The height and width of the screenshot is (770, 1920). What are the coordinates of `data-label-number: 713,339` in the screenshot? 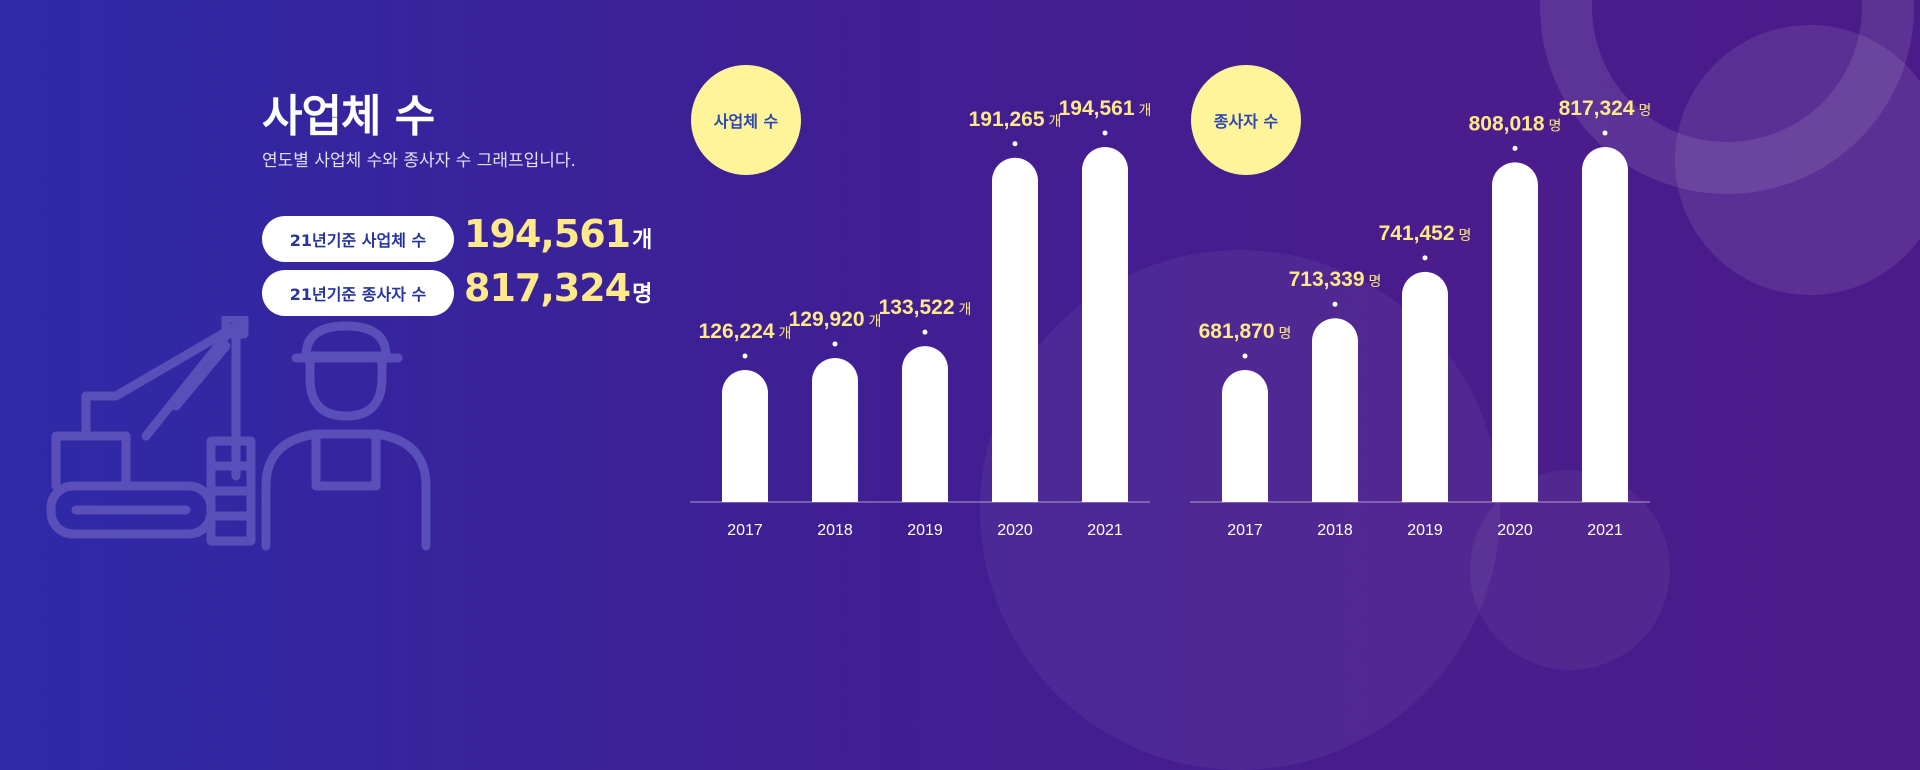 It's located at (1327, 279).